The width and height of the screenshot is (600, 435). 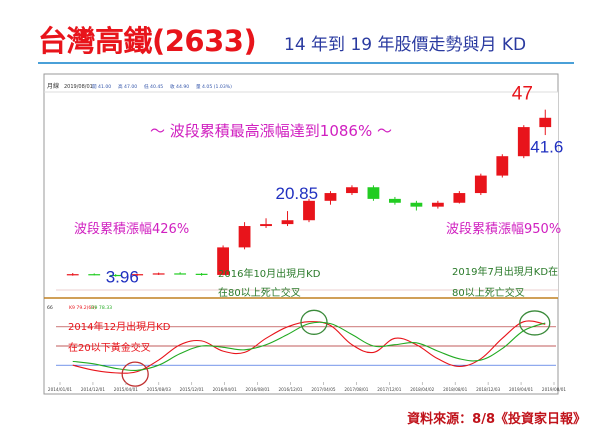 I want to click on kd-annotation: 2014年12月出現月KD, so click(x=119, y=326).